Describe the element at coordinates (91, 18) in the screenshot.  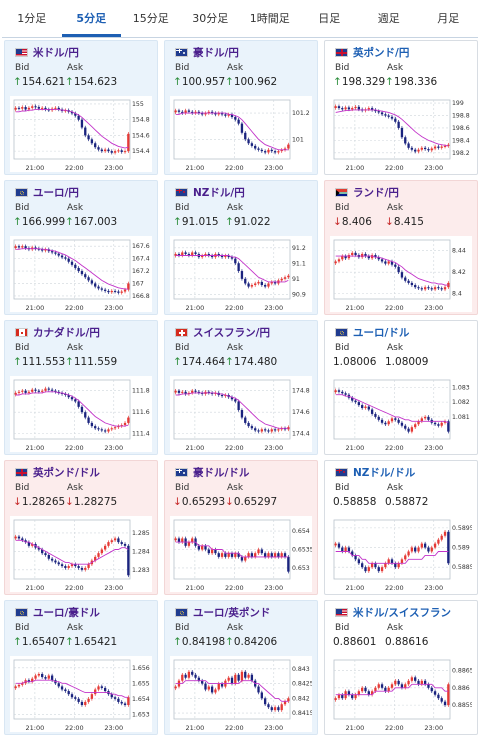
I see `tab-1: 5分足` at that location.